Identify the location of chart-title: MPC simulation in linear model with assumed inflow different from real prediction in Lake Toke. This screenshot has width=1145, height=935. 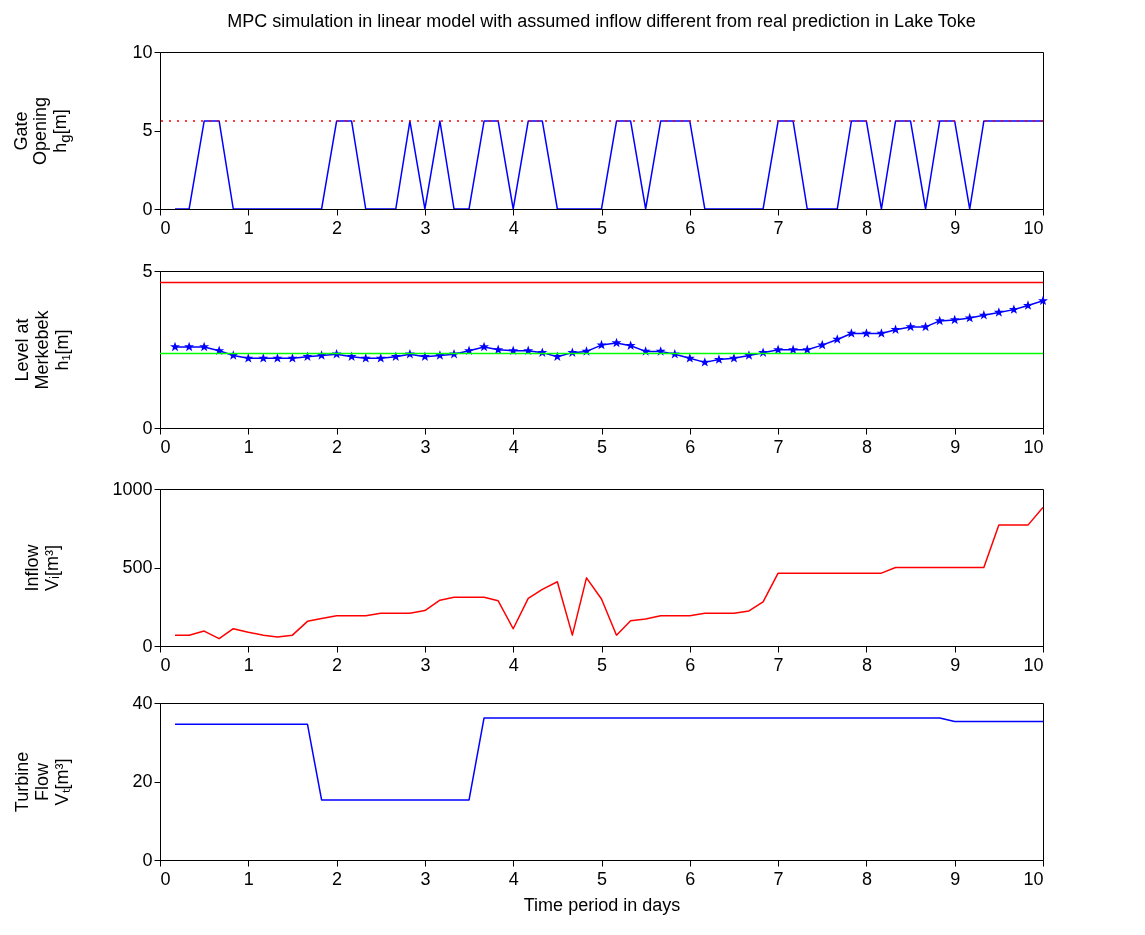
(601, 21).